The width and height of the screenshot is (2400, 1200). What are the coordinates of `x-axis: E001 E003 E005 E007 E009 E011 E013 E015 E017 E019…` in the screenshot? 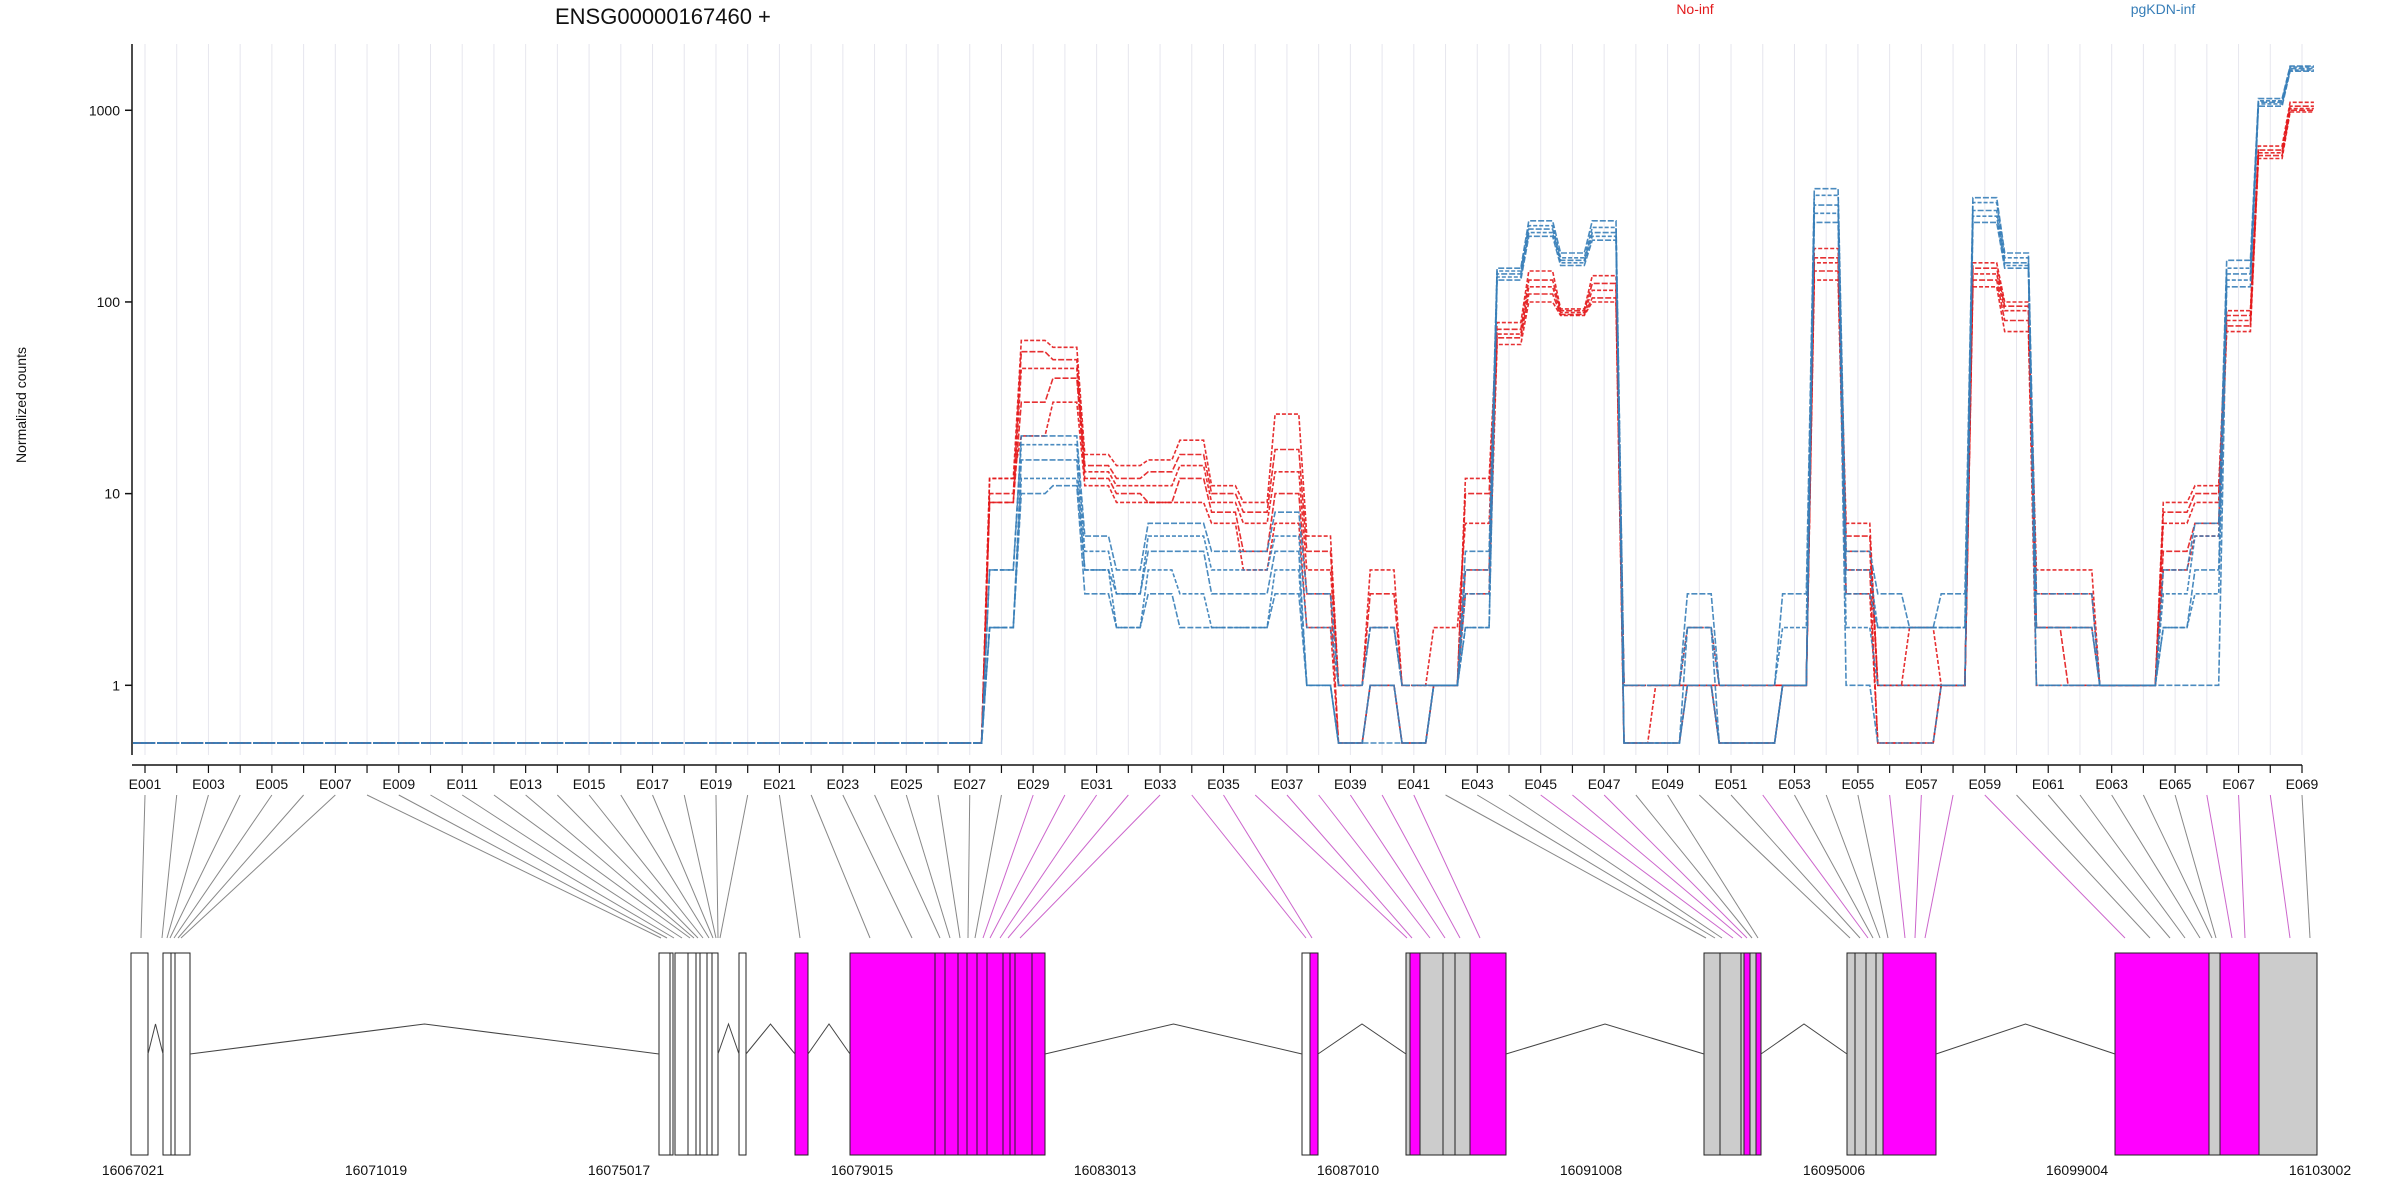 It's located at (1224, 778).